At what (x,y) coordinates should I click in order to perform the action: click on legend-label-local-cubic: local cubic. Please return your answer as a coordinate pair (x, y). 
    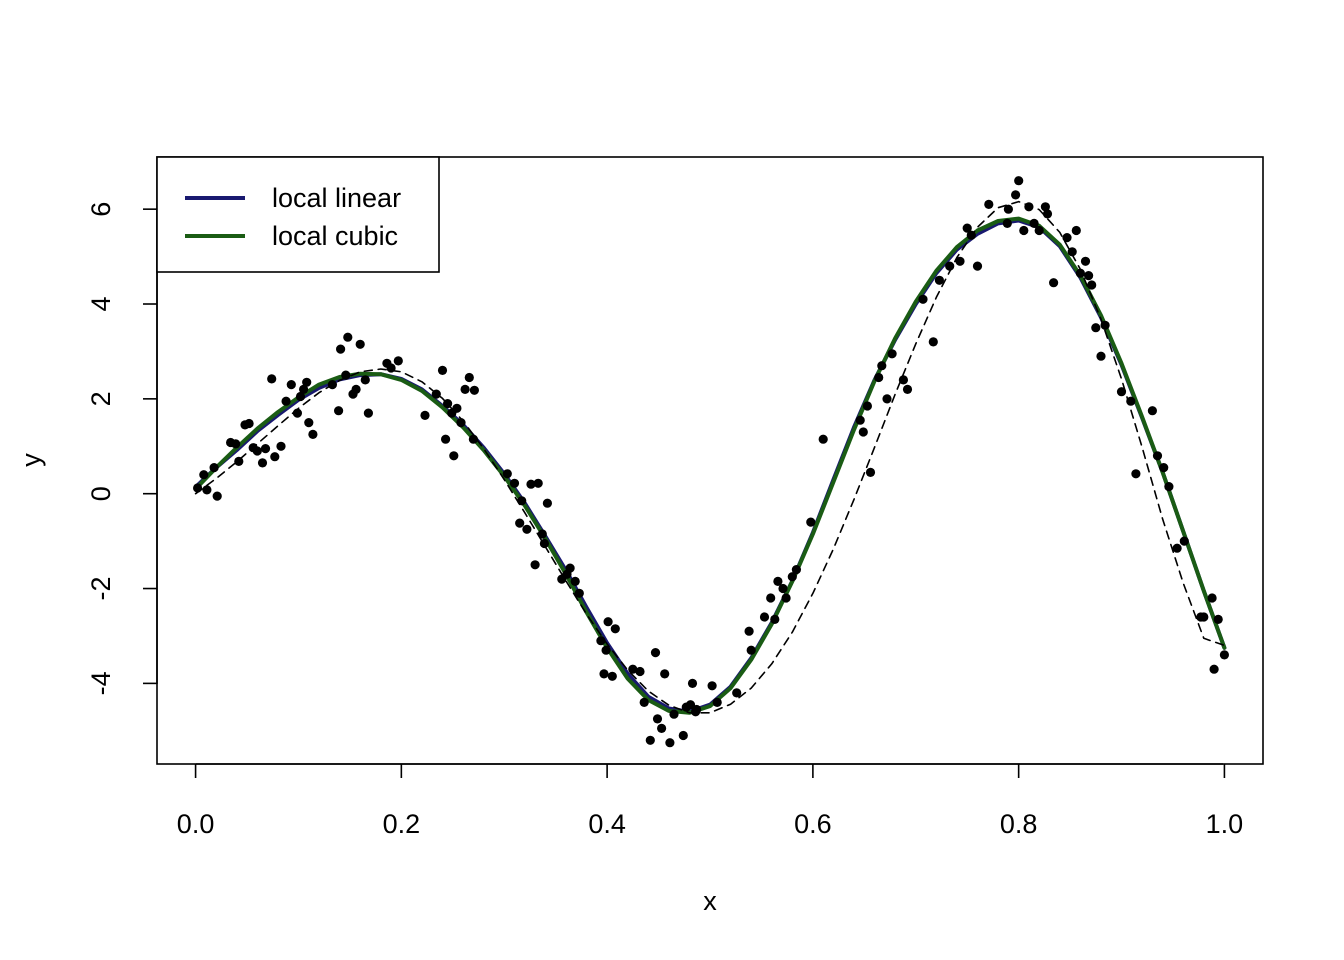
    Looking at the image, I should click on (335, 236).